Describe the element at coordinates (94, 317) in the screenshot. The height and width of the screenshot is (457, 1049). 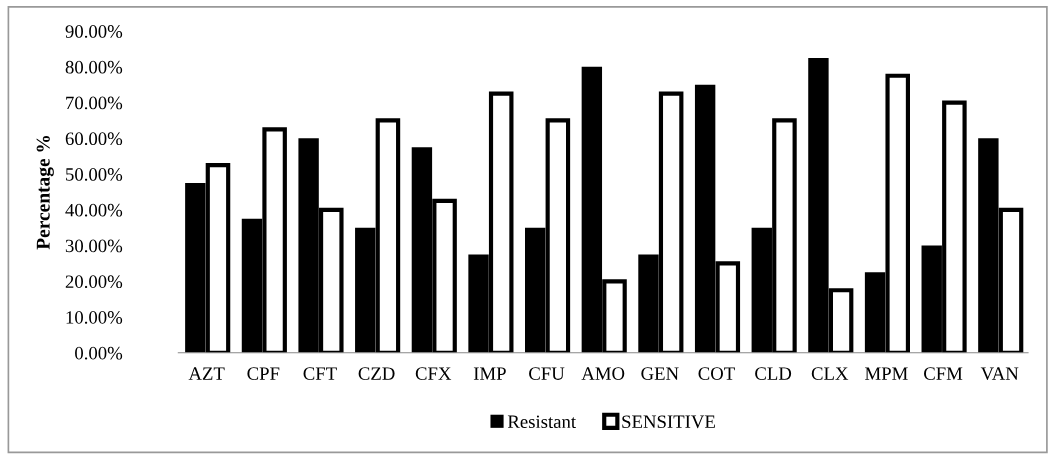
I see `y-tick-label: 10.00%` at that location.